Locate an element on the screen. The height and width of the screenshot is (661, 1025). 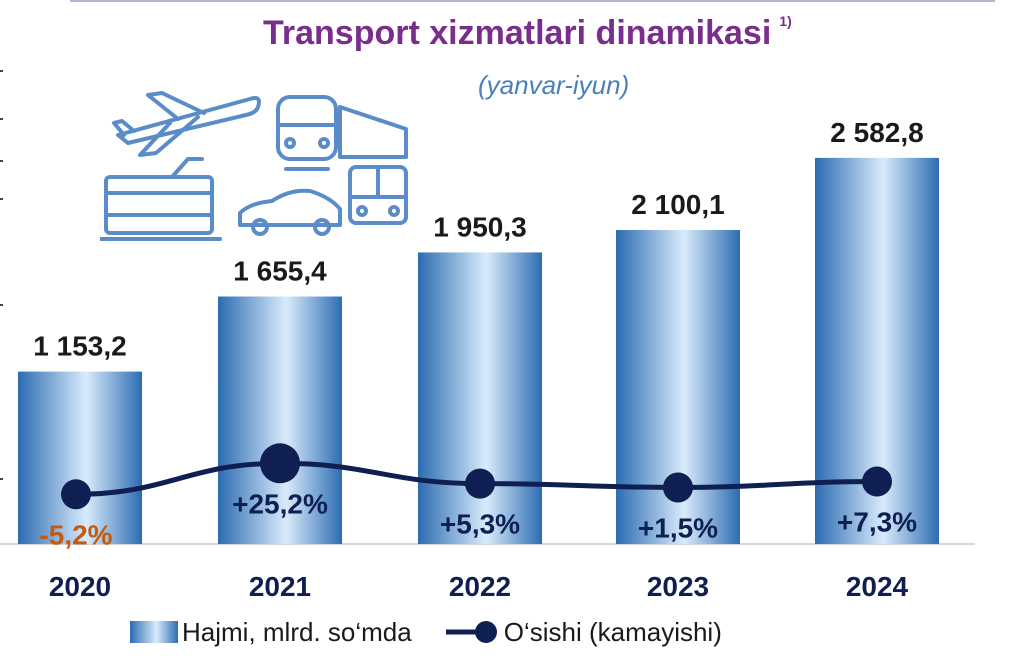
bar-value-label: 2 100,1 is located at coordinates (677, 204).